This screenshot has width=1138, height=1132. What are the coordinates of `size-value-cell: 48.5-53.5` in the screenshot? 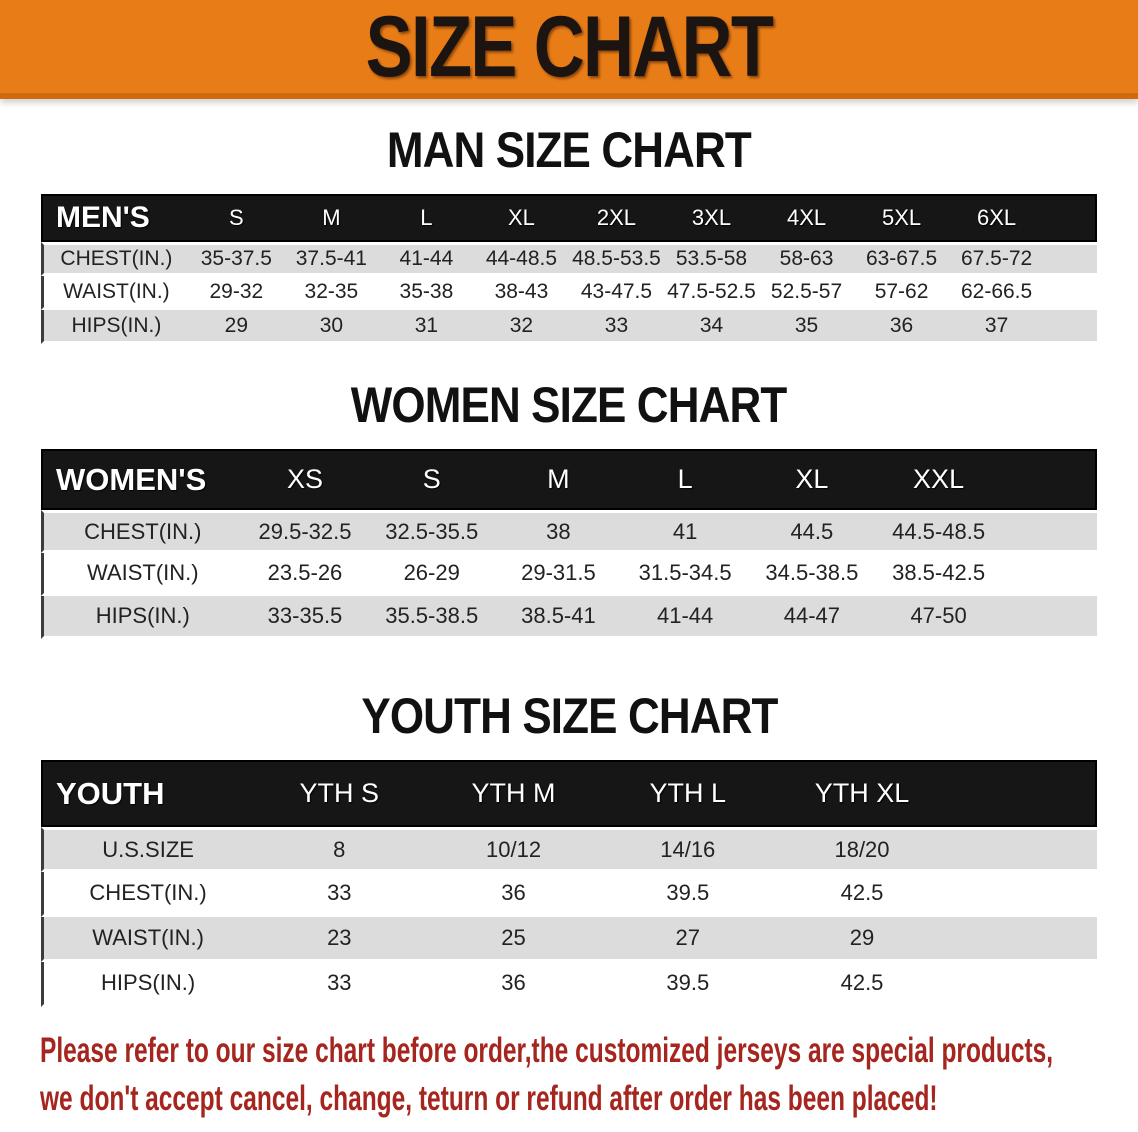 It's located at (616, 259).